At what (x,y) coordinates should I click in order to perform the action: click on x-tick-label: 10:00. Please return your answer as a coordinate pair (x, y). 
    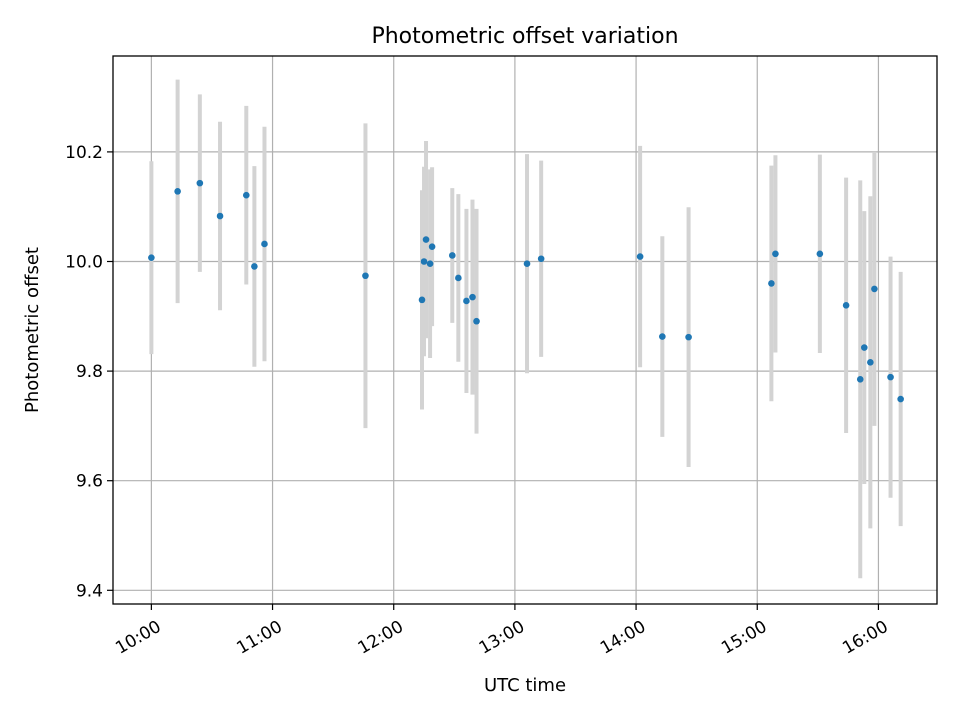
    Looking at the image, I should click on (138, 638).